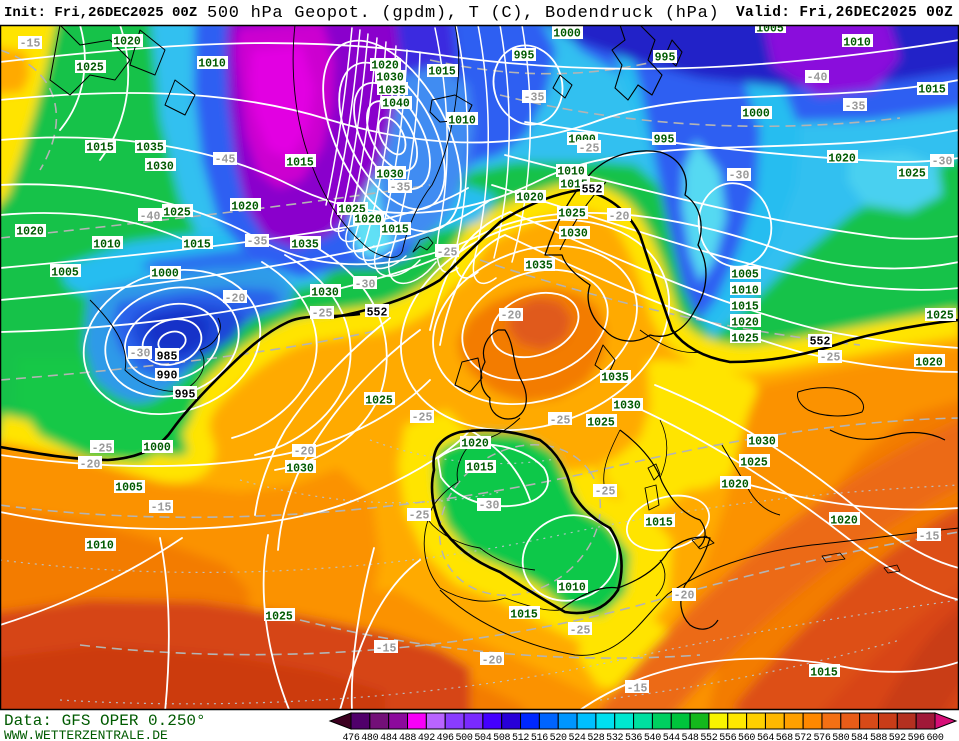 This screenshot has height=741, width=959. I want to click on svg-text: 568, so click(784, 737).